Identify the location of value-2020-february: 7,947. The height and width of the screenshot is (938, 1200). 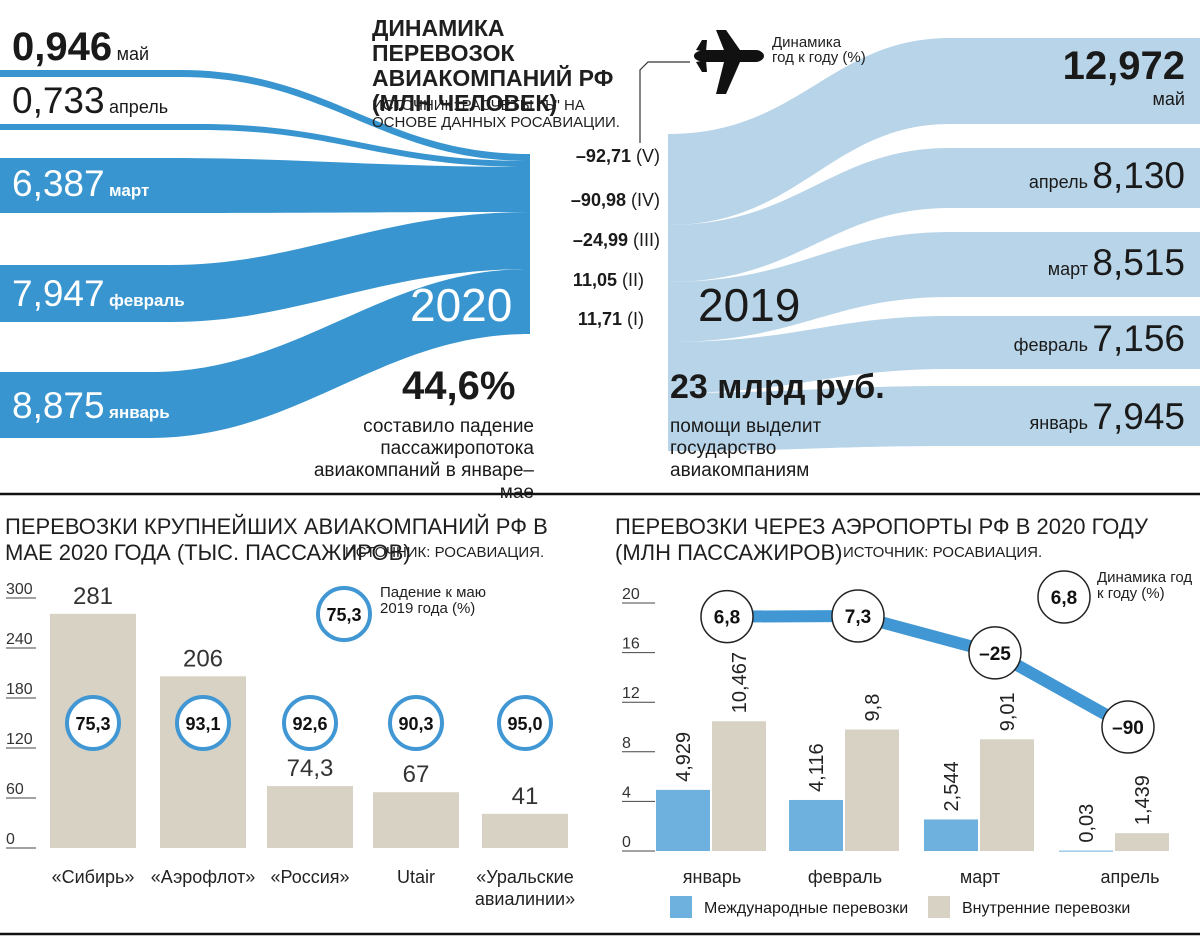
(58, 293).